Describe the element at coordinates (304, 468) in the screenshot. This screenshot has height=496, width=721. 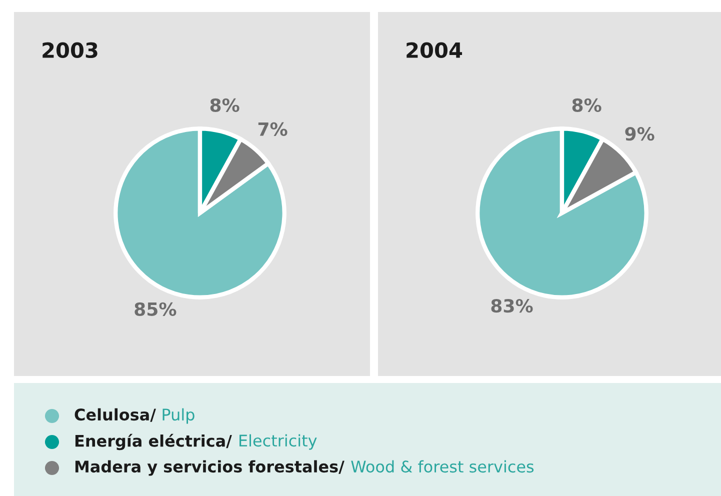
I see `legend-label: Madera y servicios forestales/ Wood & forest services` at that location.